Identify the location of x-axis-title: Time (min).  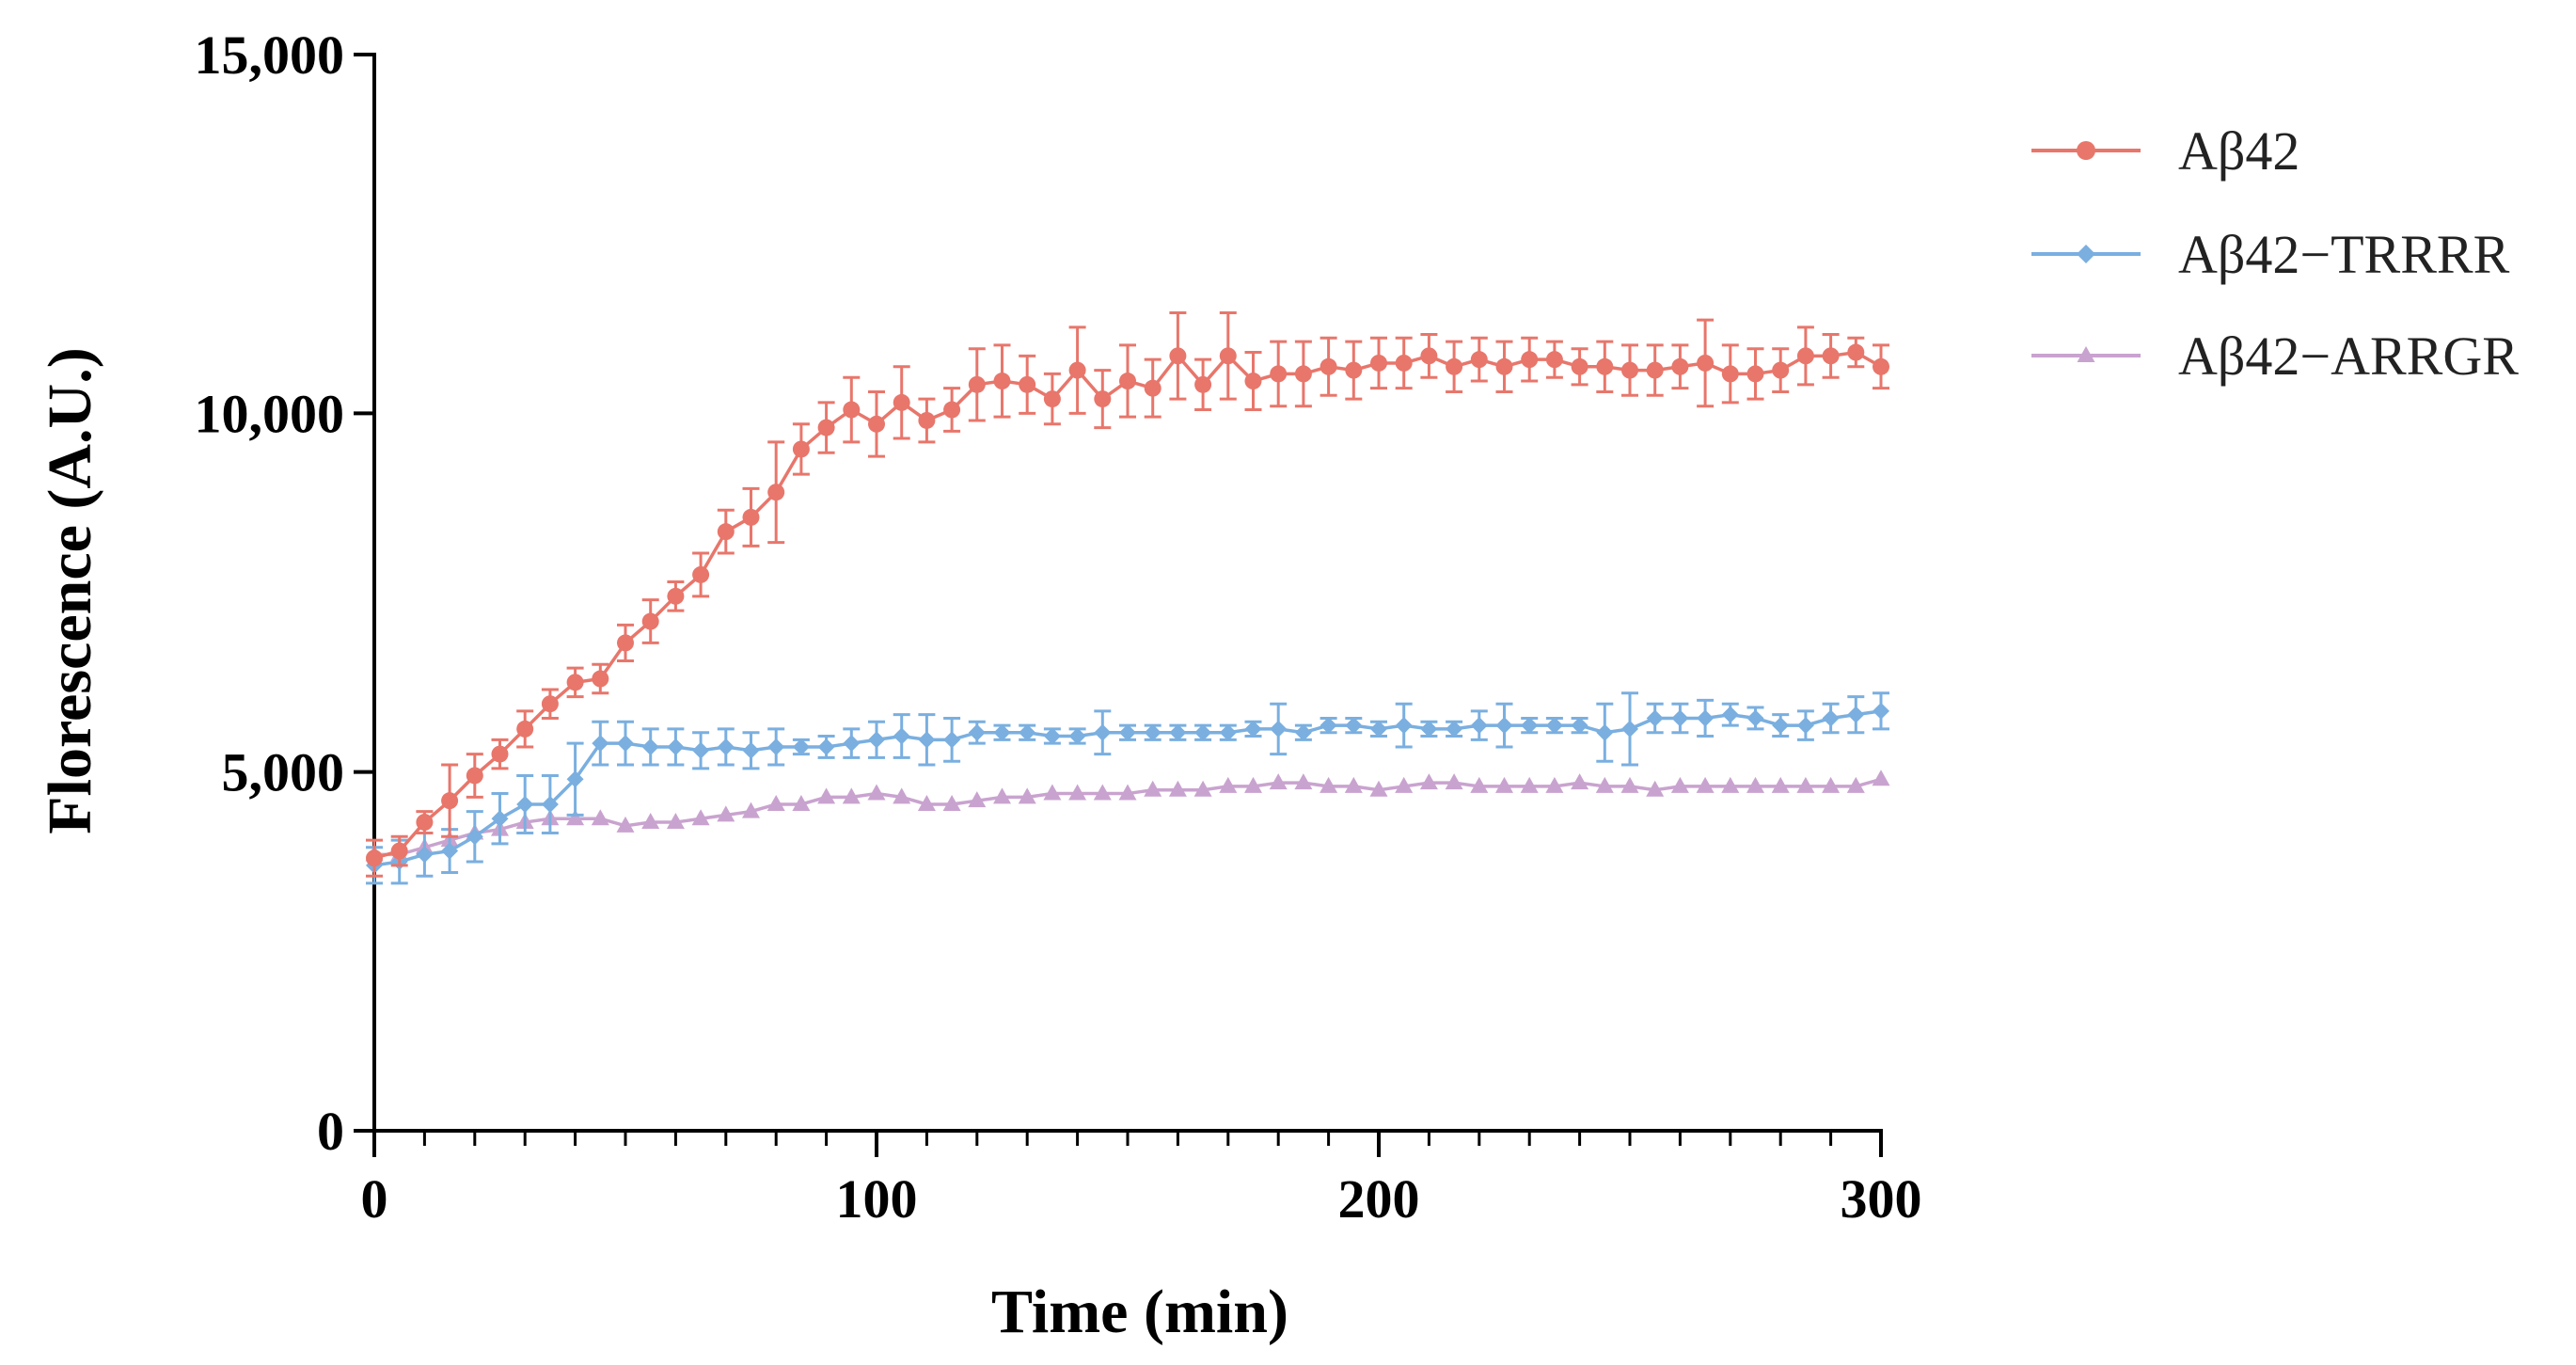
(1139, 1312).